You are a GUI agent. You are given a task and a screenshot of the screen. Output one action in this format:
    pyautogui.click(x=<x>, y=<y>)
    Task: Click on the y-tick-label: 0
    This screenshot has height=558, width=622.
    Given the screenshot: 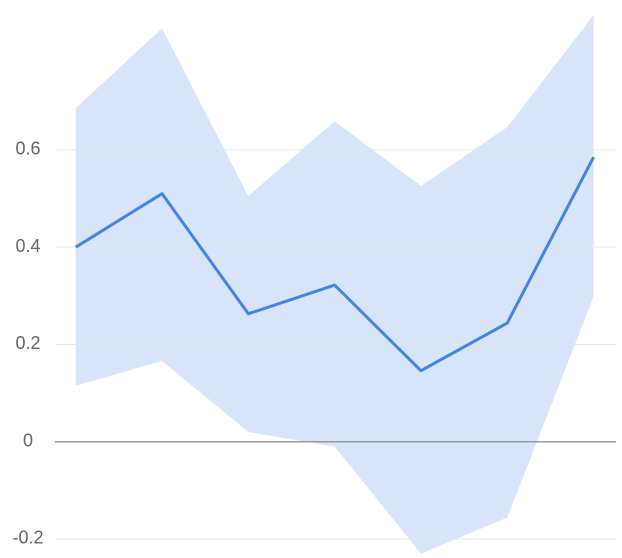 What is the action you would take?
    pyautogui.click(x=28, y=440)
    